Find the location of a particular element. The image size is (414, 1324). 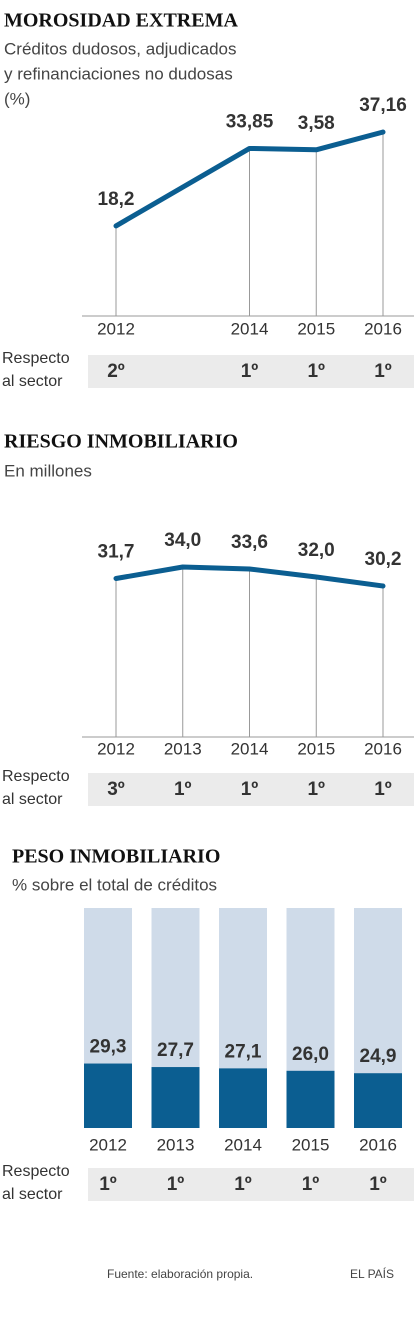

value-label: 24,9 is located at coordinates (378, 1056).